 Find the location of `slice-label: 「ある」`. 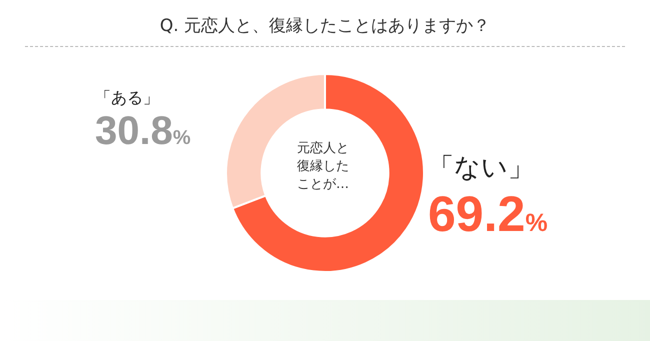

slice-label: 「ある」 is located at coordinates (127, 98).